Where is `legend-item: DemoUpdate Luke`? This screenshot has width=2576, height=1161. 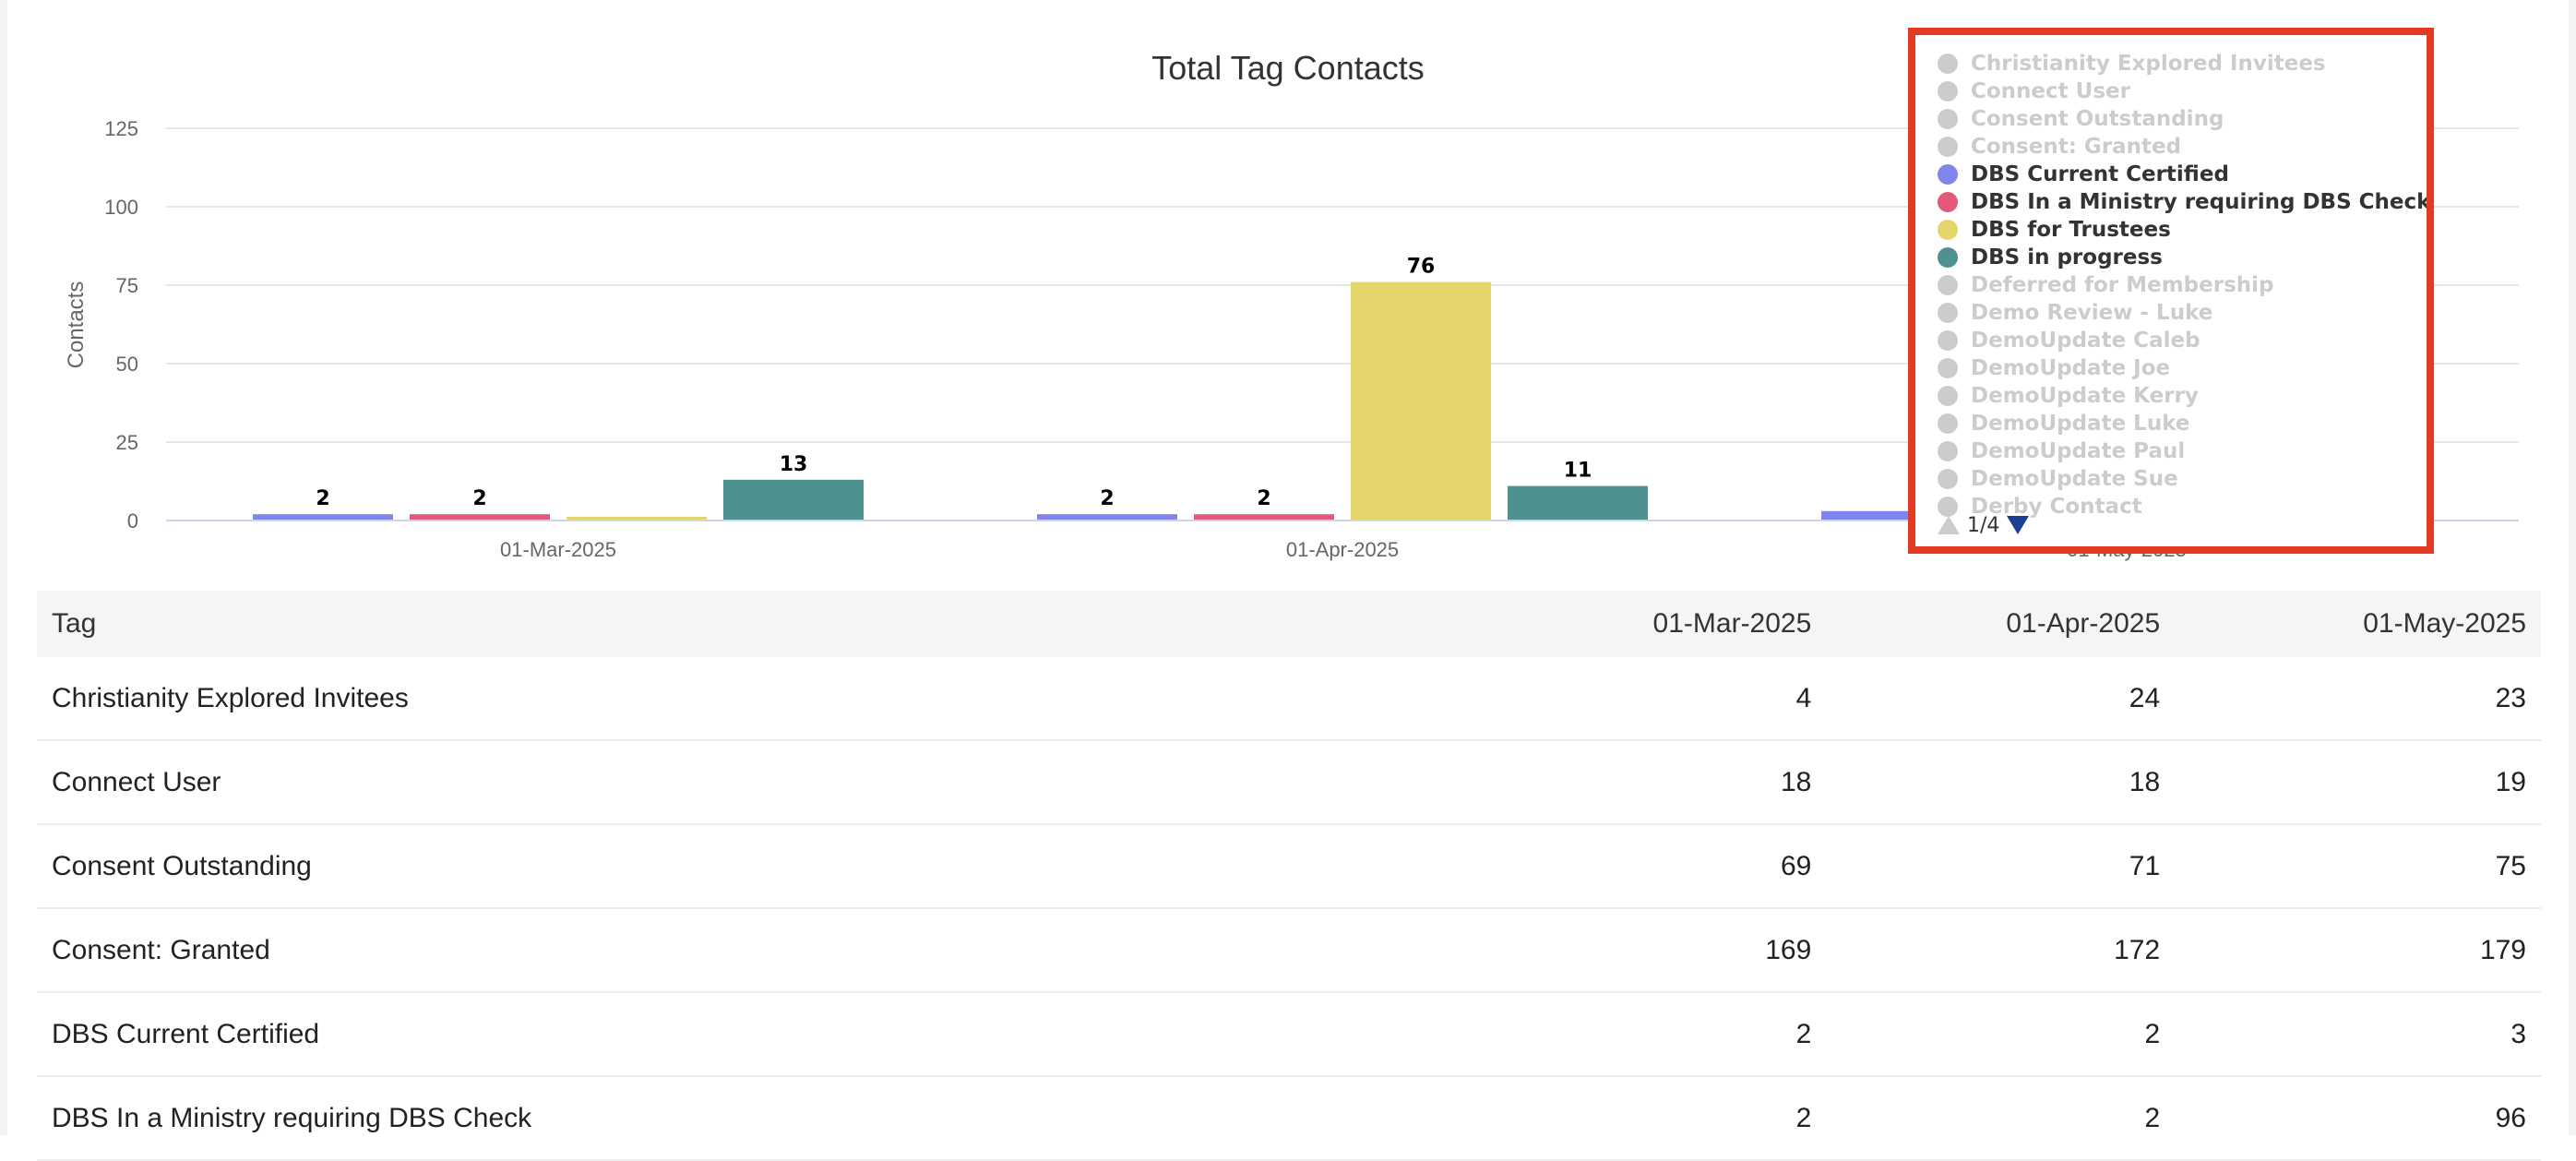 legend-item: DemoUpdate Luke is located at coordinates (2064, 423).